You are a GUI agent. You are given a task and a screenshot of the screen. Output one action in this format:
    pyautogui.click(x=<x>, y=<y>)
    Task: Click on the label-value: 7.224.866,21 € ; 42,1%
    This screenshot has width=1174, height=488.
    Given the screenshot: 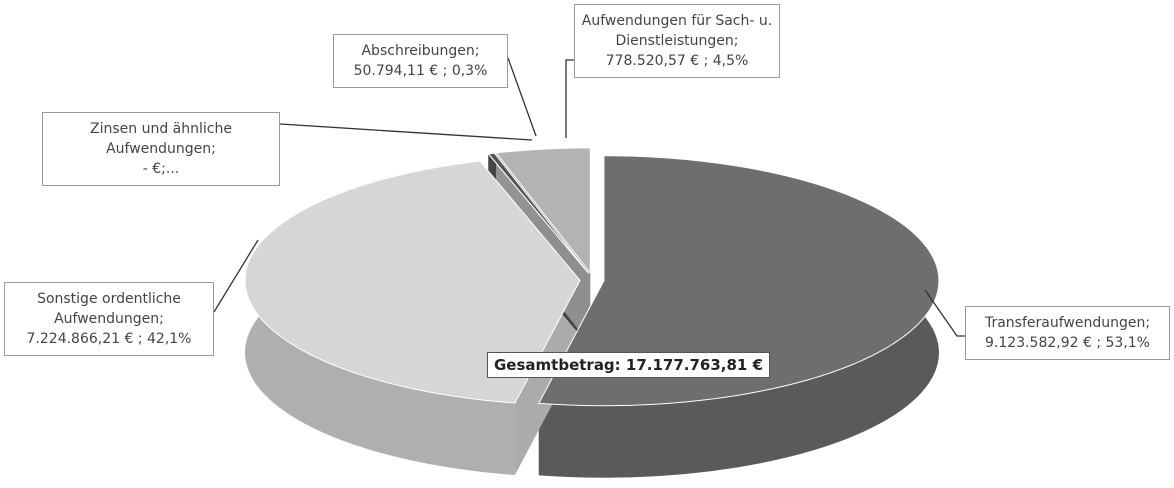 What is the action you would take?
    pyautogui.click(x=109, y=339)
    